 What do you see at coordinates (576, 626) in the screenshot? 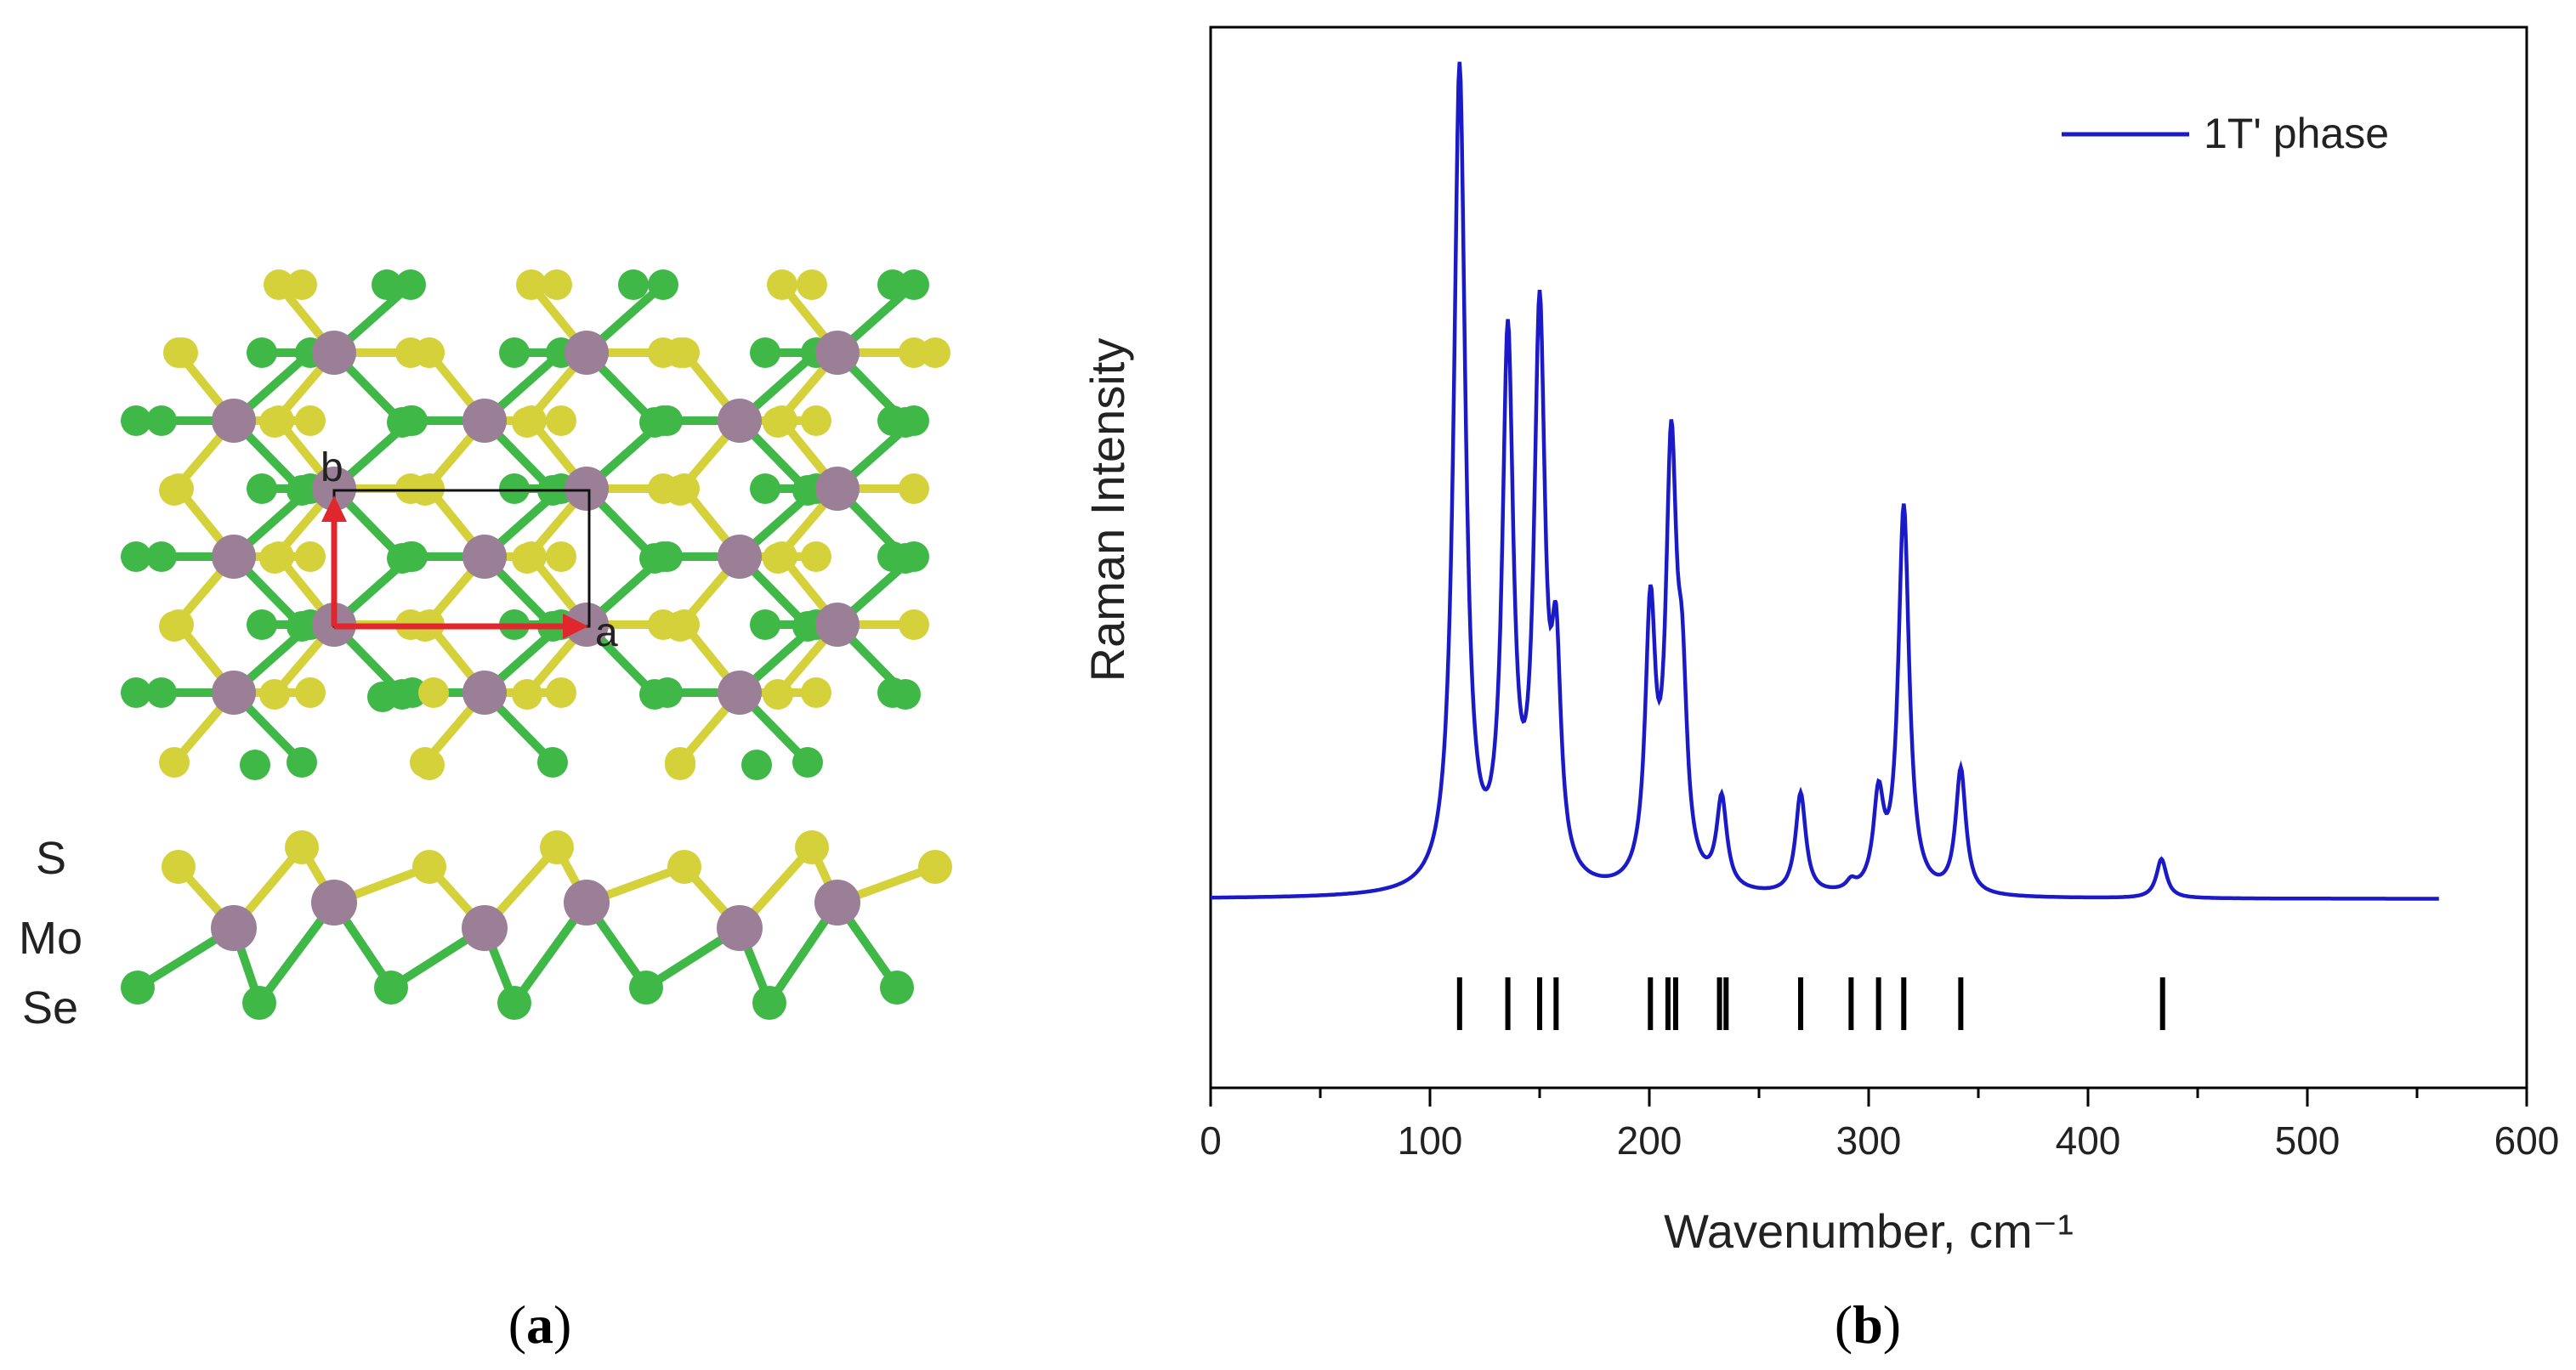
I see `lattice-vector-a-arrowhead` at bounding box center [576, 626].